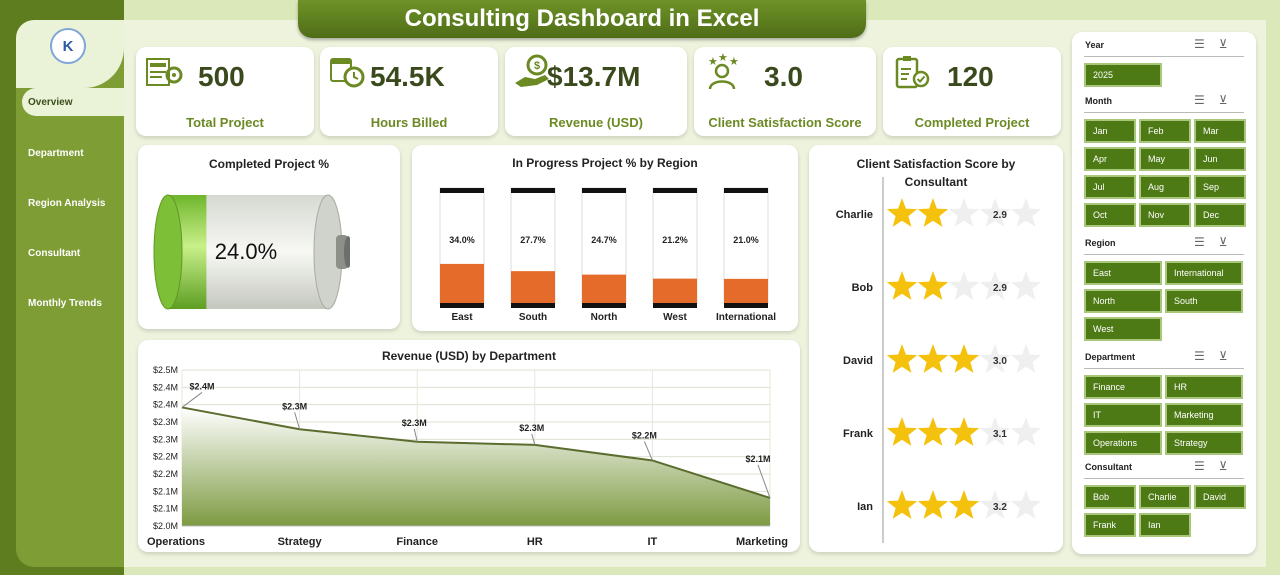  Describe the element at coordinates (1110, 159) in the screenshot. I see `slicer-item-month: Apr` at that location.